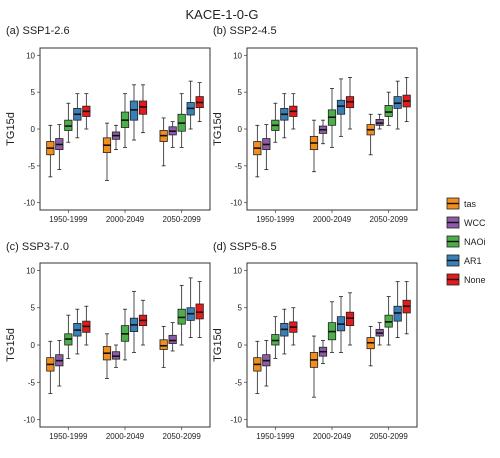  I want to click on figure-title: KACE-1-0-G, so click(222, 14).